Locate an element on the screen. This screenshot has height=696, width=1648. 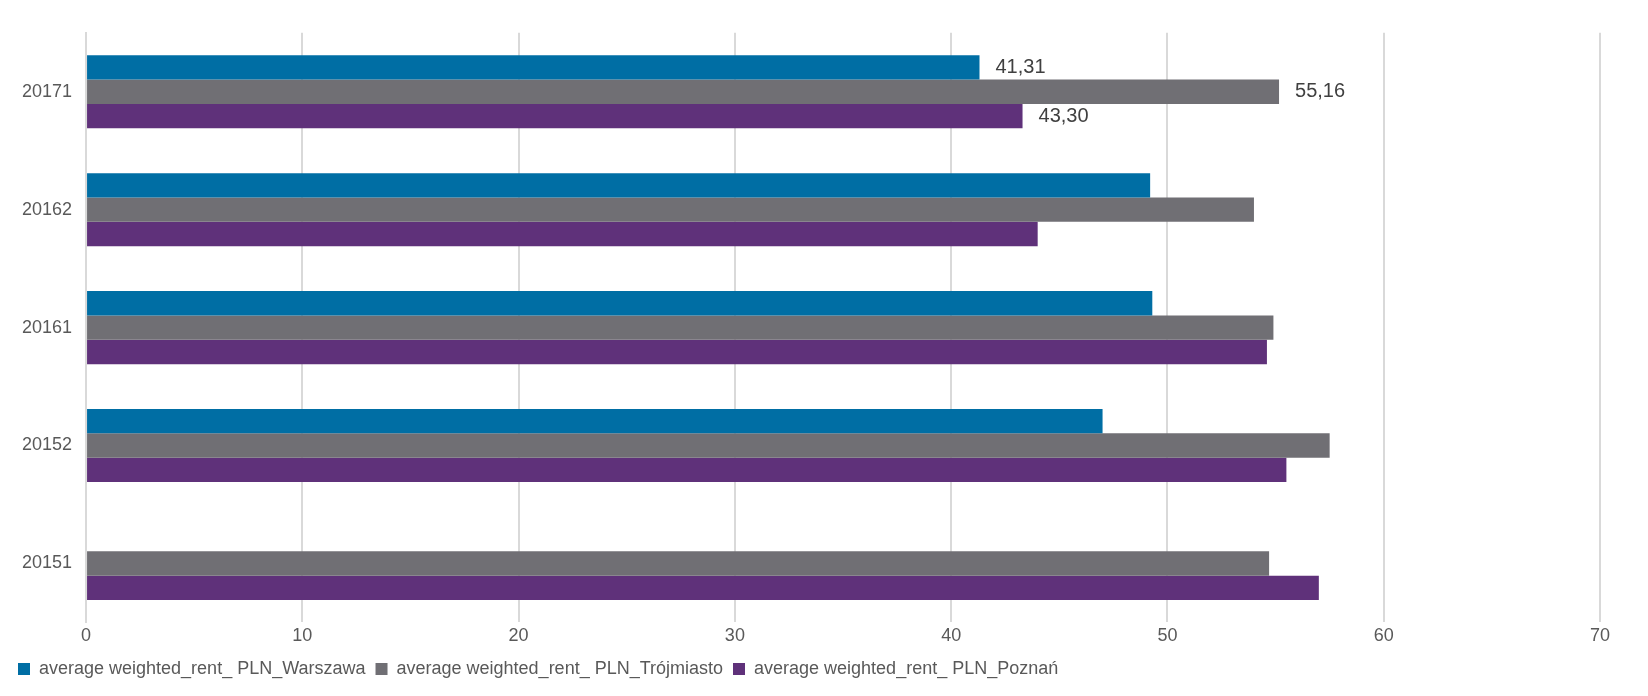
x-tick-label: 50 is located at coordinates (1167, 635).